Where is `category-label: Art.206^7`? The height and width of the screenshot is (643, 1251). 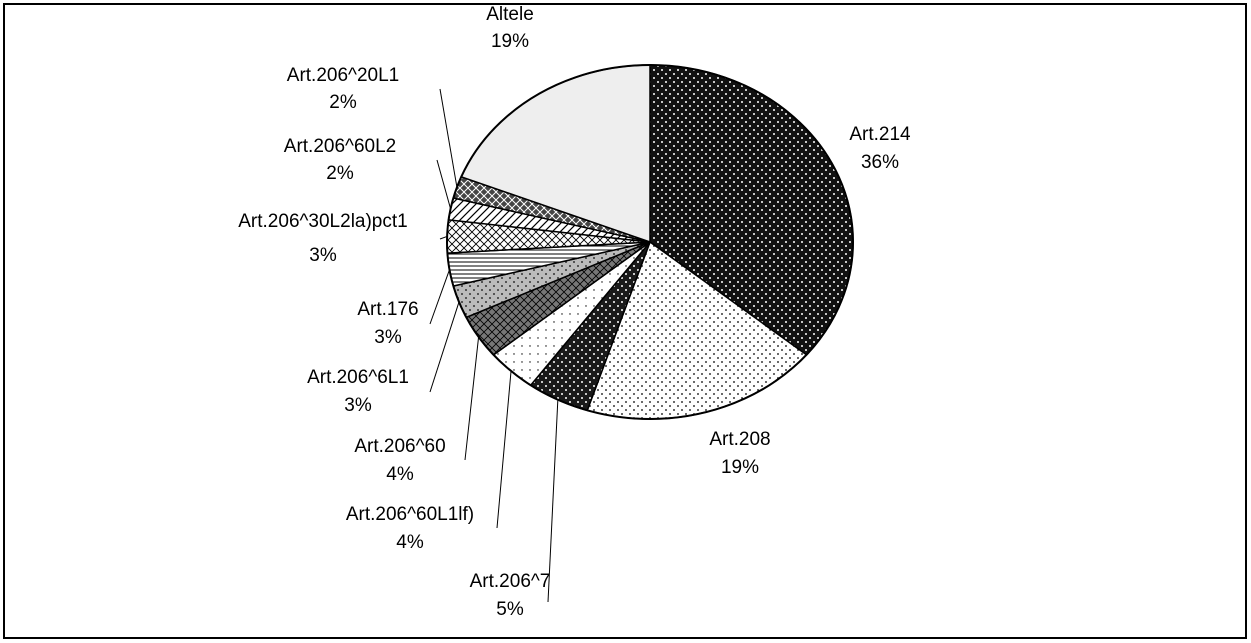
category-label: Art.206^7 is located at coordinates (510, 581).